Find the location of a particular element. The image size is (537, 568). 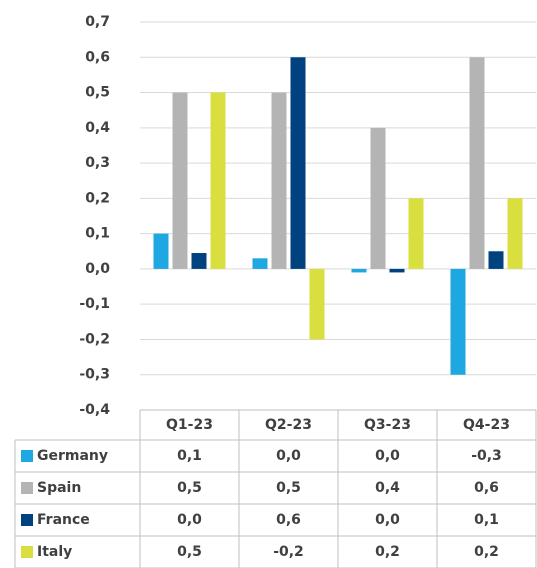

x-tick-label: Q4-23 is located at coordinates (486, 425).